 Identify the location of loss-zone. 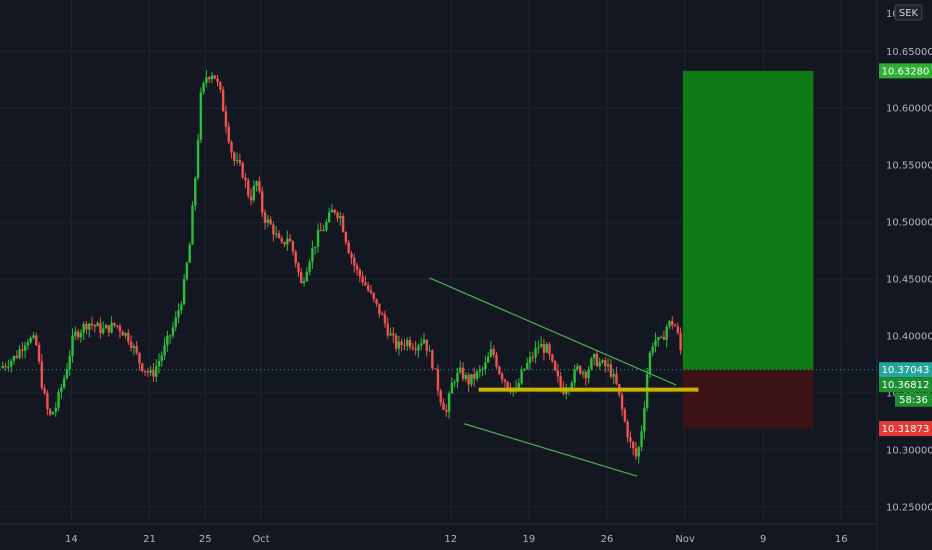
(748, 399).